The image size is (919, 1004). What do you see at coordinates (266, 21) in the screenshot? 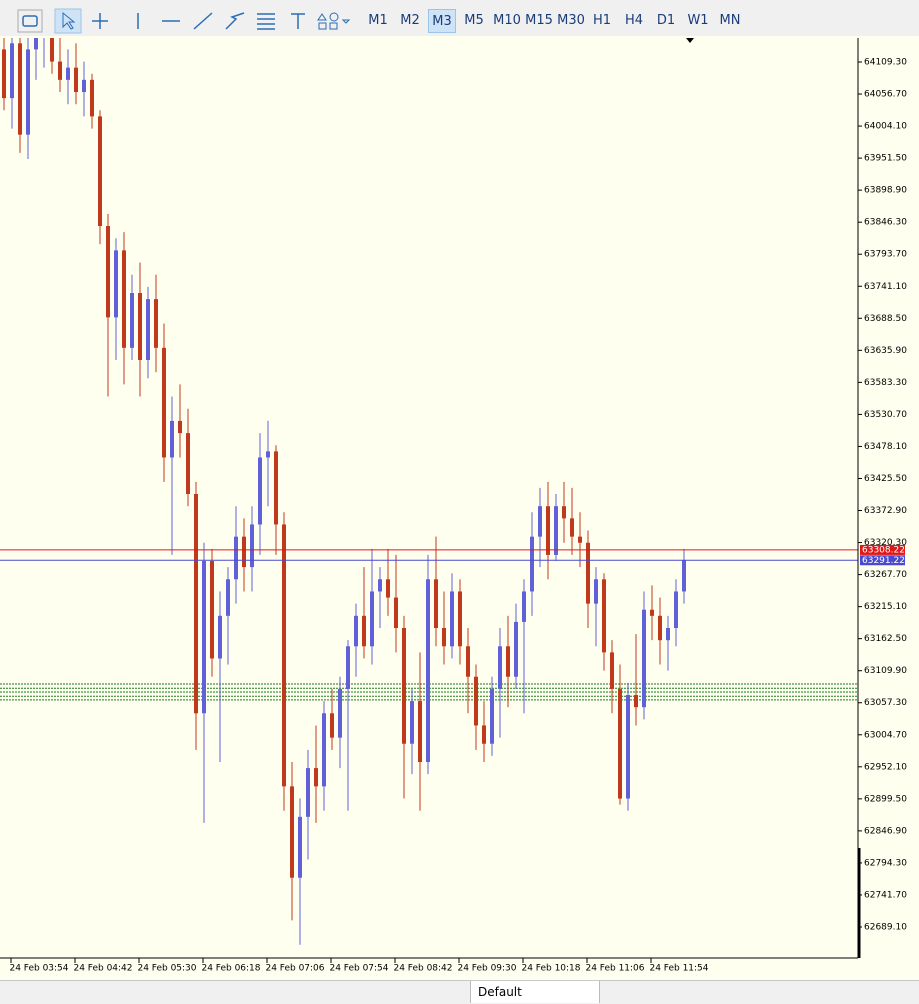
I see `fibo-button` at bounding box center [266, 21].